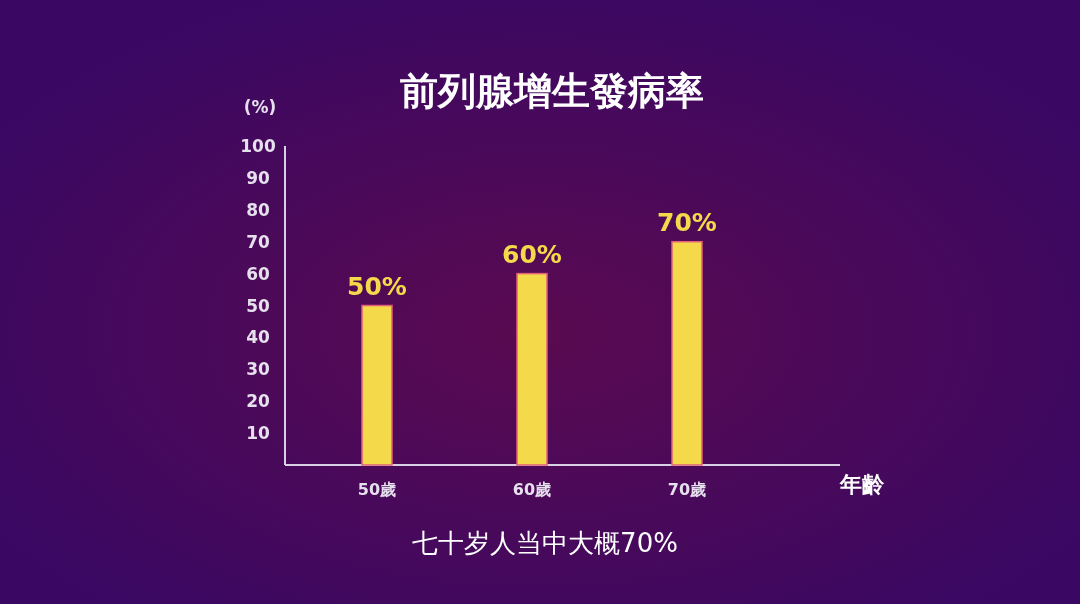 The width and height of the screenshot is (1080, 604). What do you see at coordinates (532, 489) in the screenshot?
I see `x-tick-label: 60歲` at bounding box center [532, 489].